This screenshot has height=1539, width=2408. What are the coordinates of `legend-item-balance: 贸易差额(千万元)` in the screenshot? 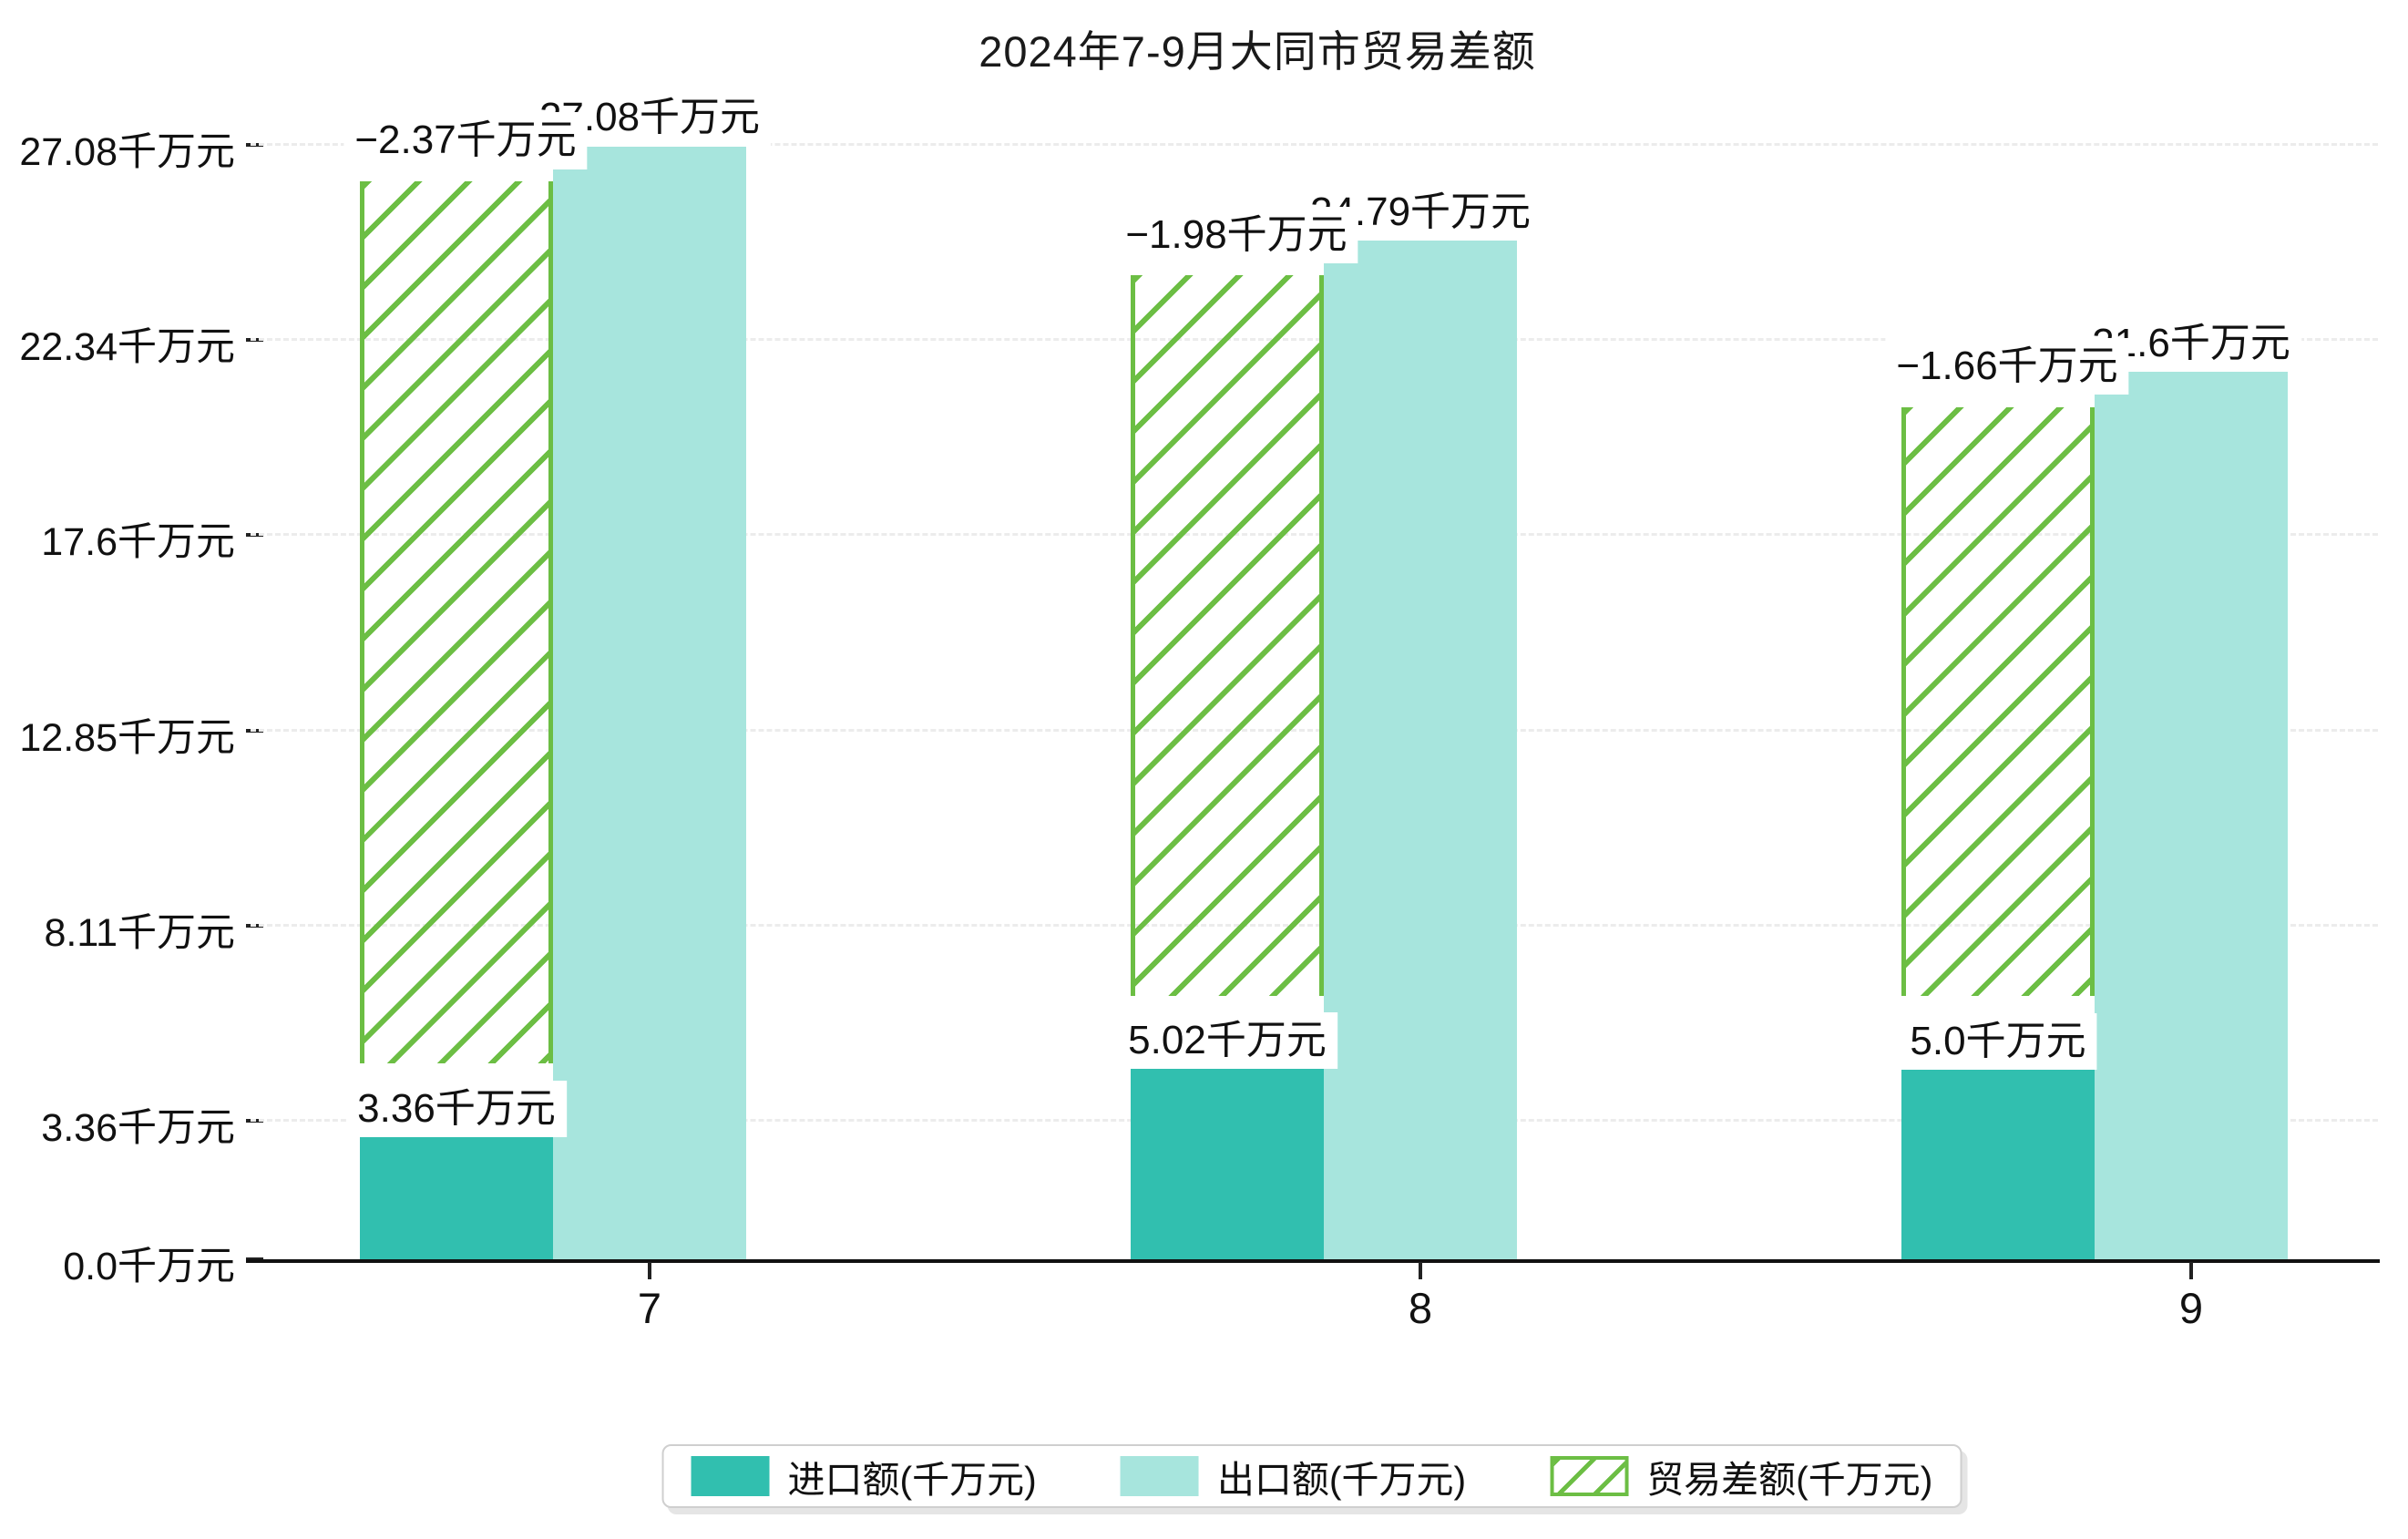 It's located at (1741, 1476).